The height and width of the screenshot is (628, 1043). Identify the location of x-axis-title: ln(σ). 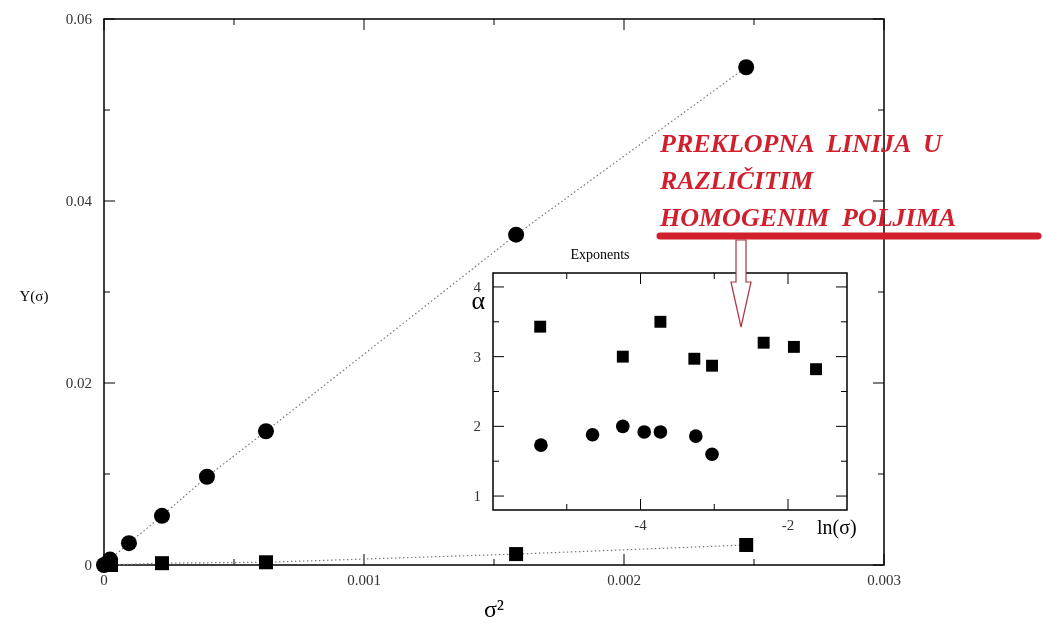
(837, 527).